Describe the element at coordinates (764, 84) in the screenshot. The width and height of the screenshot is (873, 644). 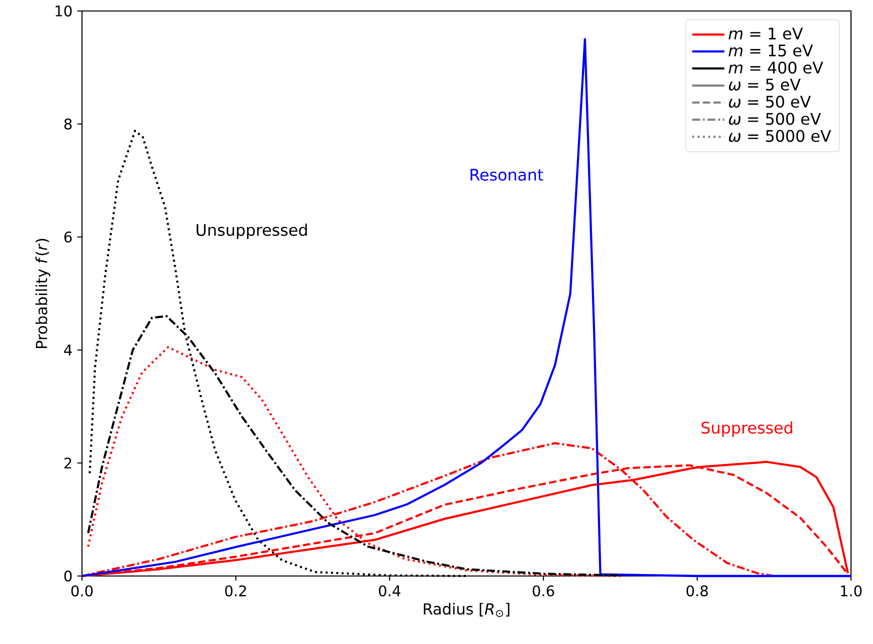
I see `legend-label: ω = 5 eV` at that location.